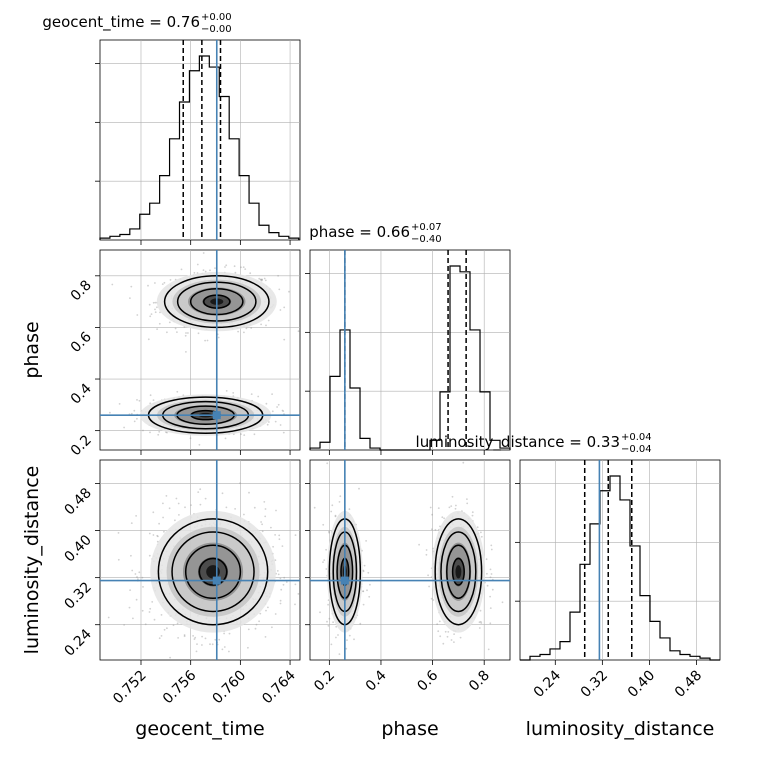 The height and width of the screenshot is (760, 760). What do you see at coordinates (636, 449) in the screenshot?
I see `panel-title-minus-luminosity_distance: −0.04` at bounding box center [636, 449].